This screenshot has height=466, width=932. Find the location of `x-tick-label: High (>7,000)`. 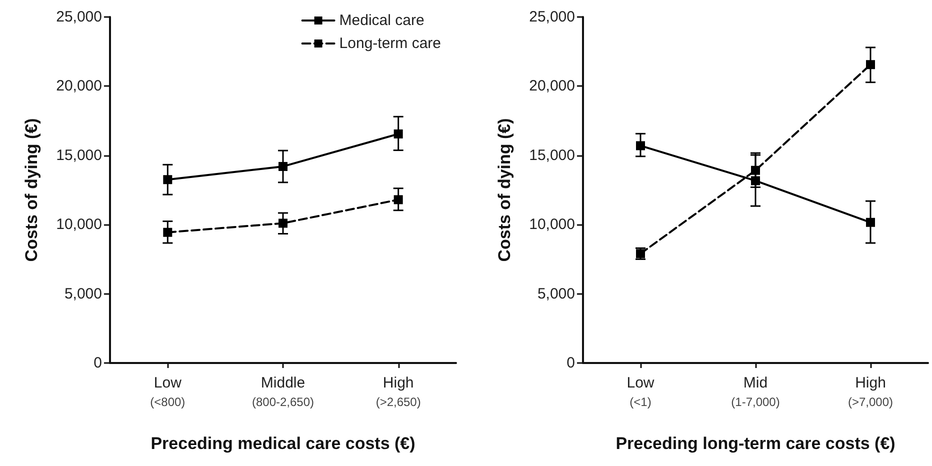

x-tick-label: High (>7,000) is located at coordinates (871, 391).